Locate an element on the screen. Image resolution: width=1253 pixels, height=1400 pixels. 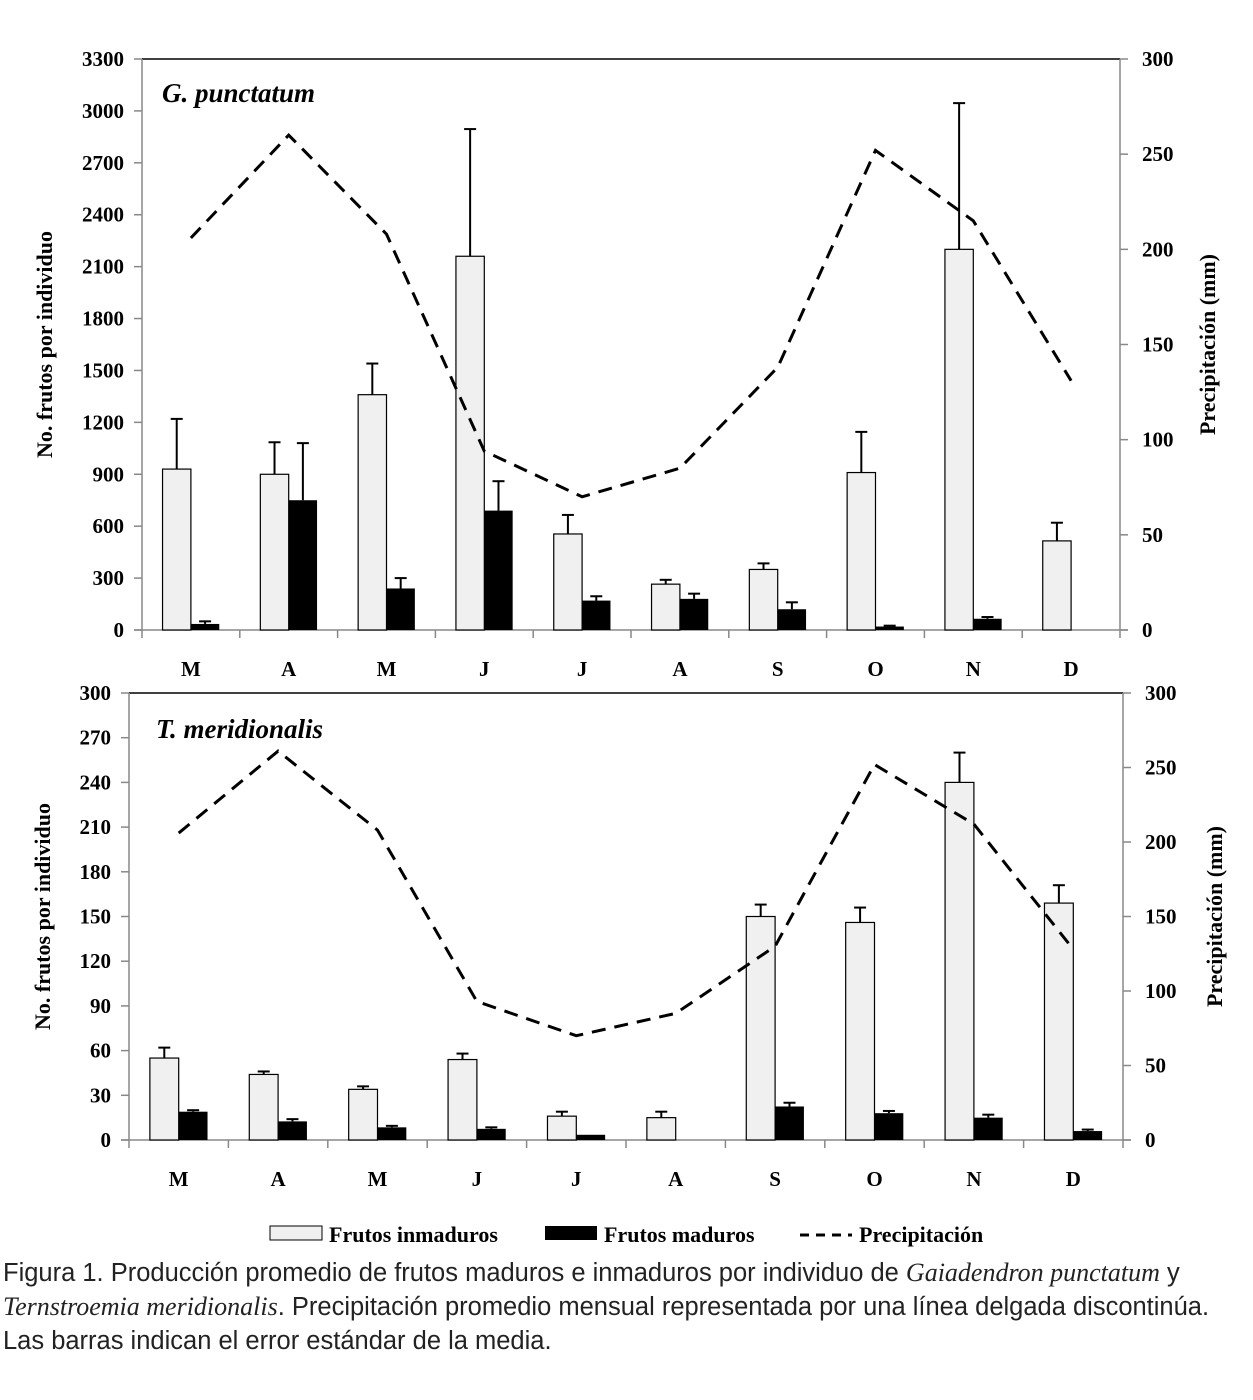
y-tick-label: 30 is located at coordinates (100, 1095).